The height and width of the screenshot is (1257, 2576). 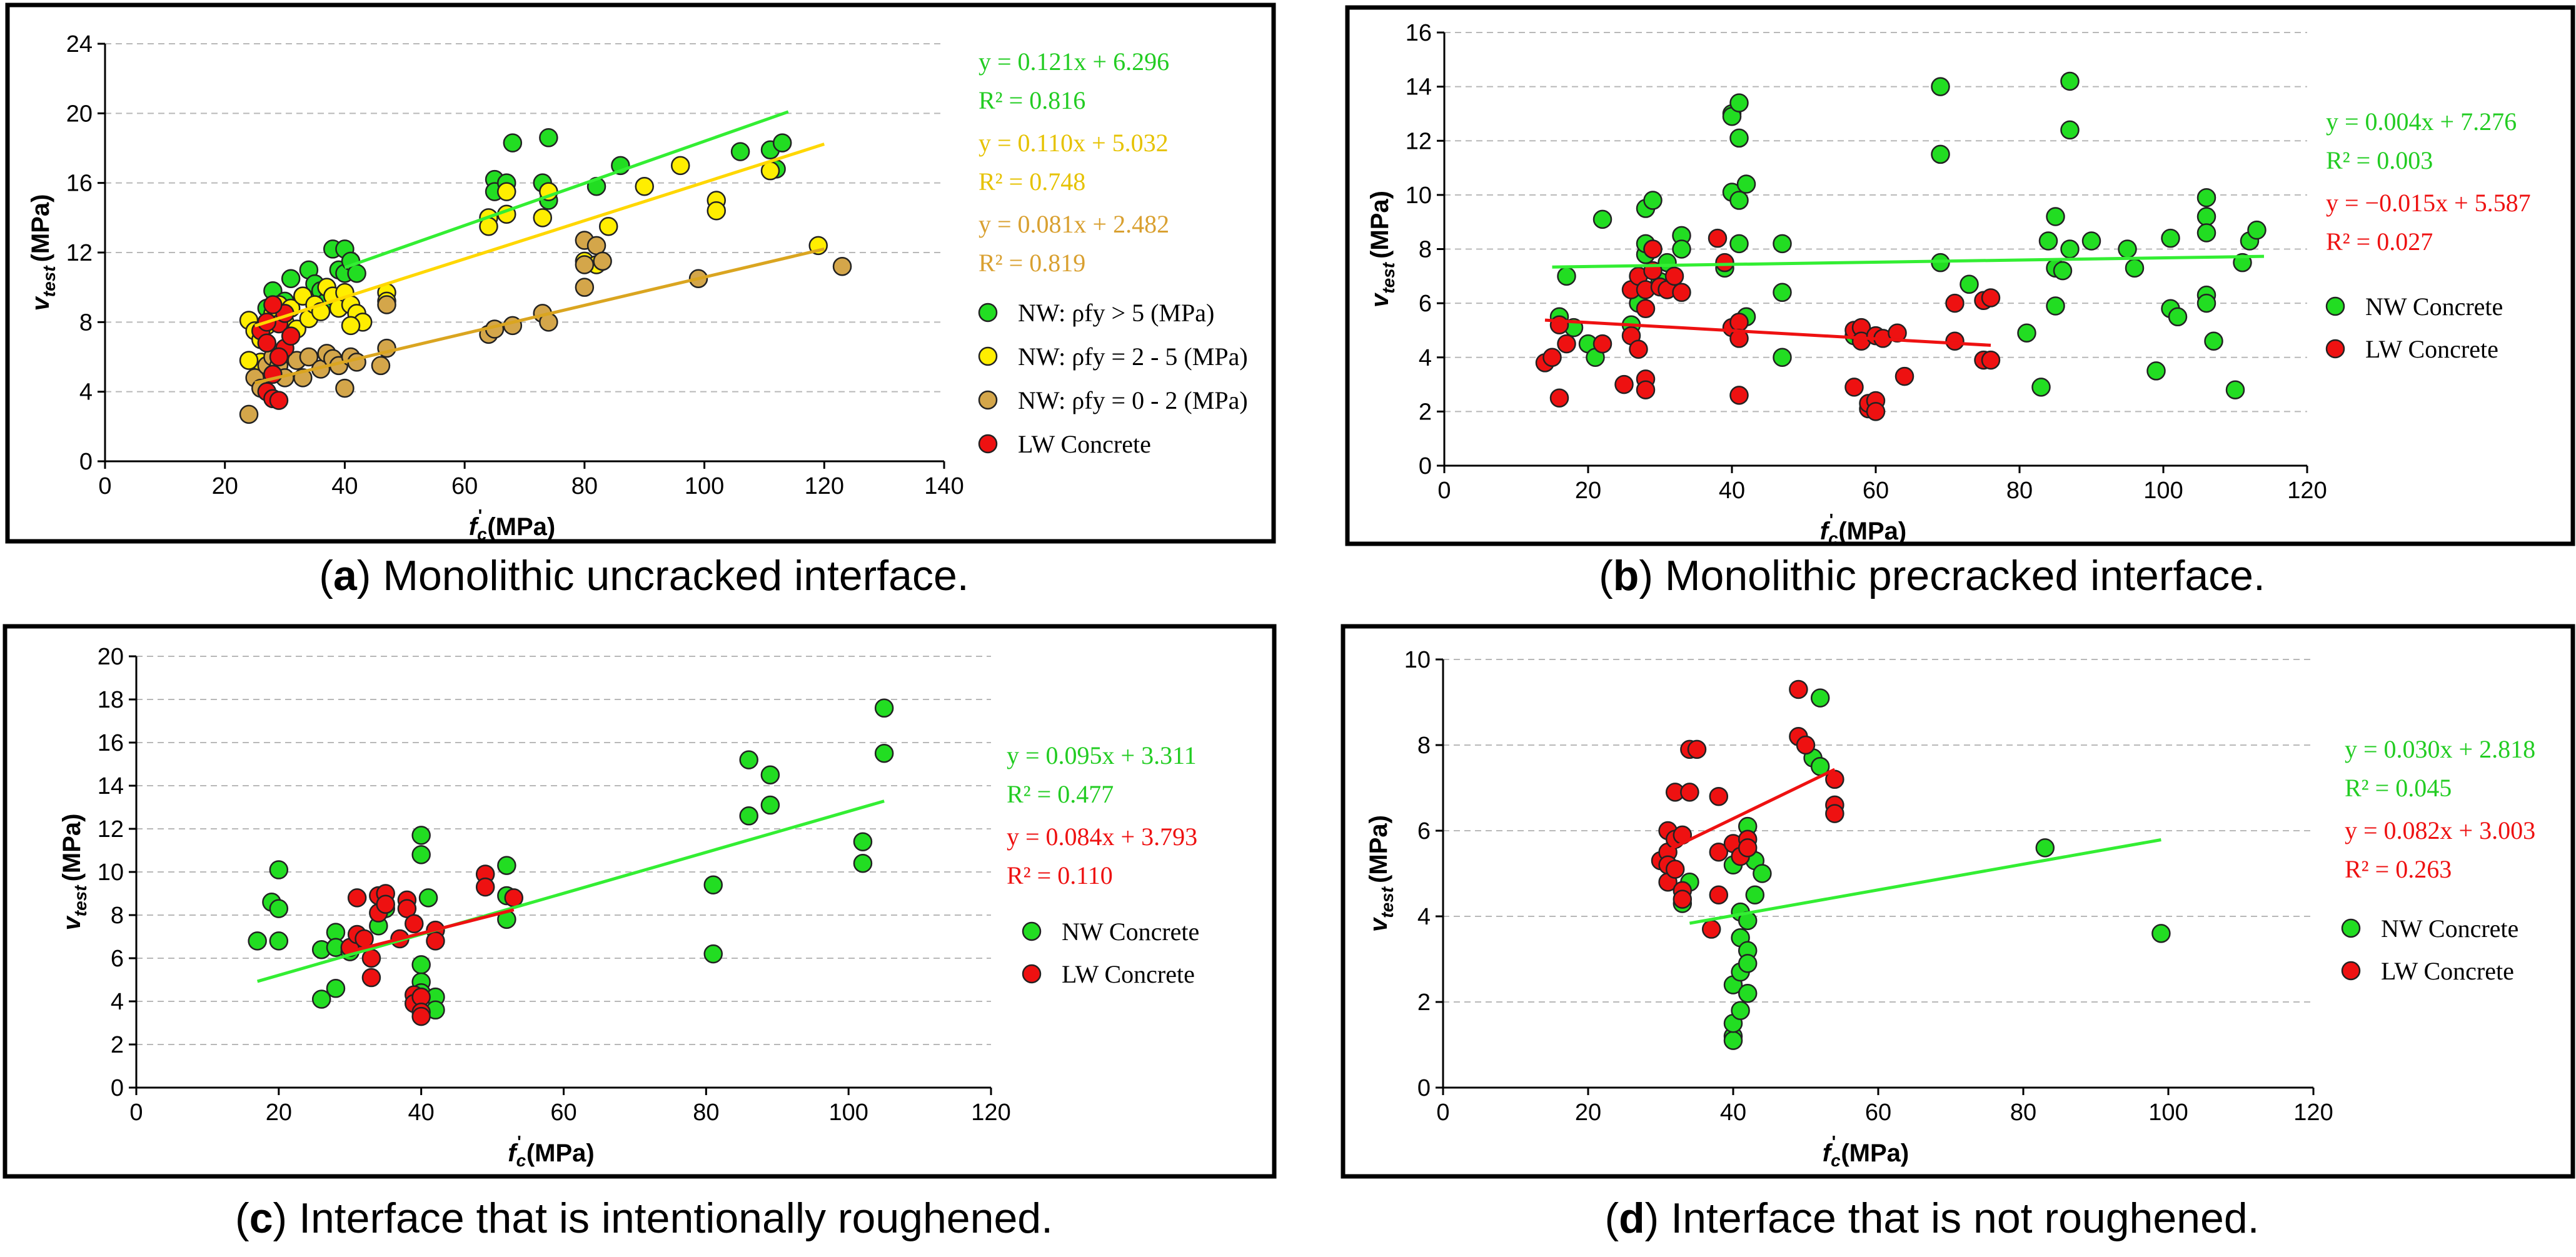 What do you see at coordinates (86, 462) in the screenshot?
I see `y-tick-label: 0` at bounding box center [86, 462].